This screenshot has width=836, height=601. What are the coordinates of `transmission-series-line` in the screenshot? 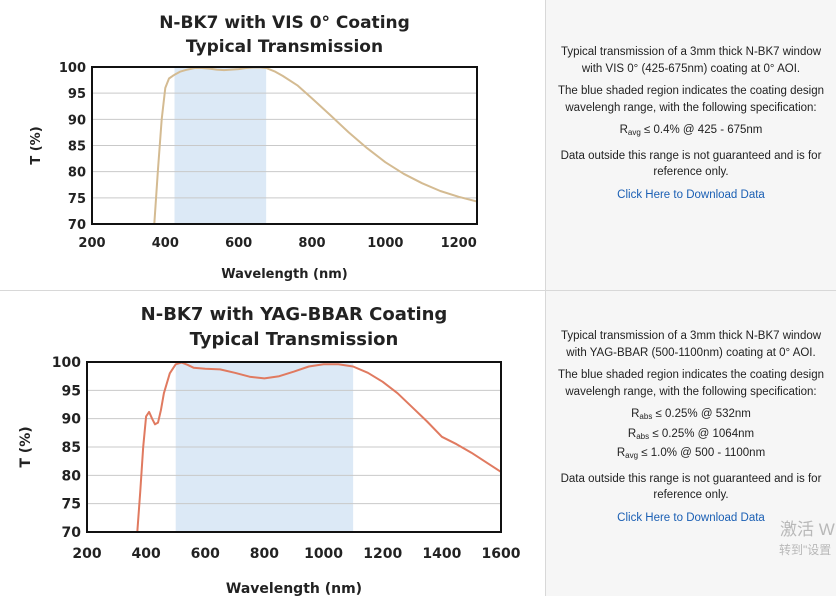 It's located at (318, 446).